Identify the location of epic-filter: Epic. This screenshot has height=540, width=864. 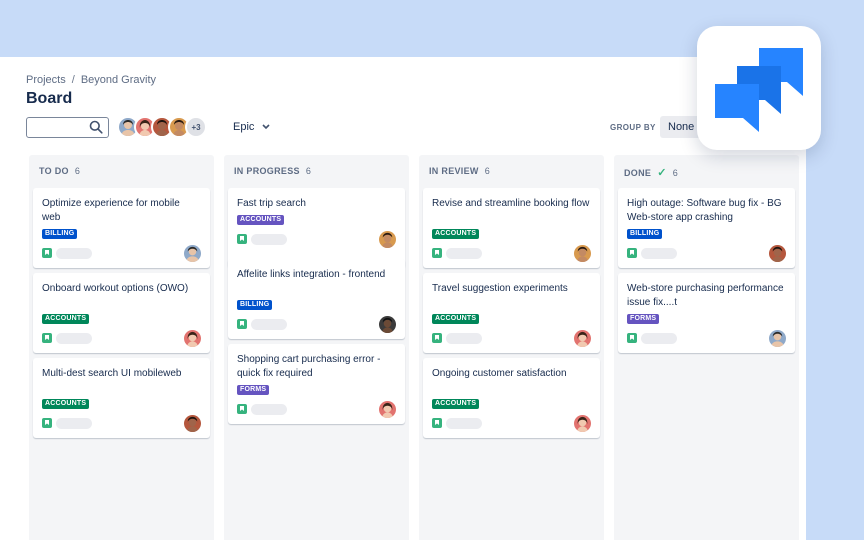
(251, 127).